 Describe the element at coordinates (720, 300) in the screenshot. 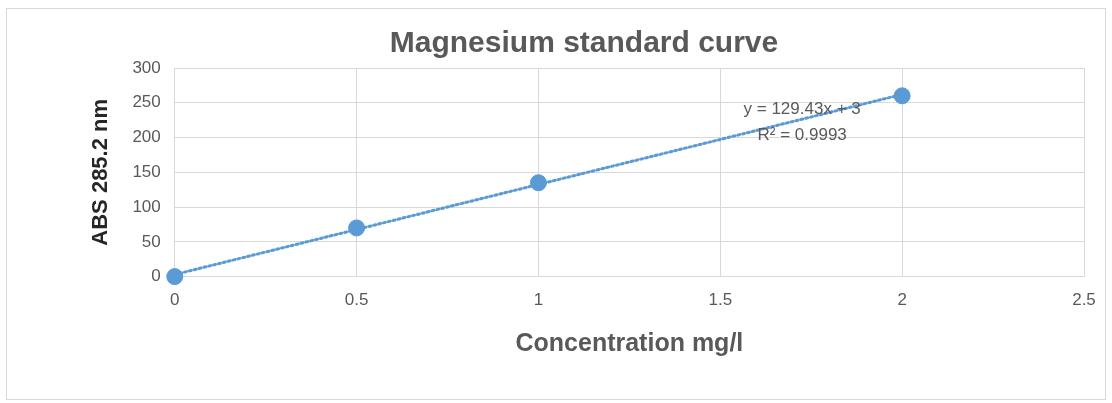

I see `x-tick-label: 1.5` at that location.